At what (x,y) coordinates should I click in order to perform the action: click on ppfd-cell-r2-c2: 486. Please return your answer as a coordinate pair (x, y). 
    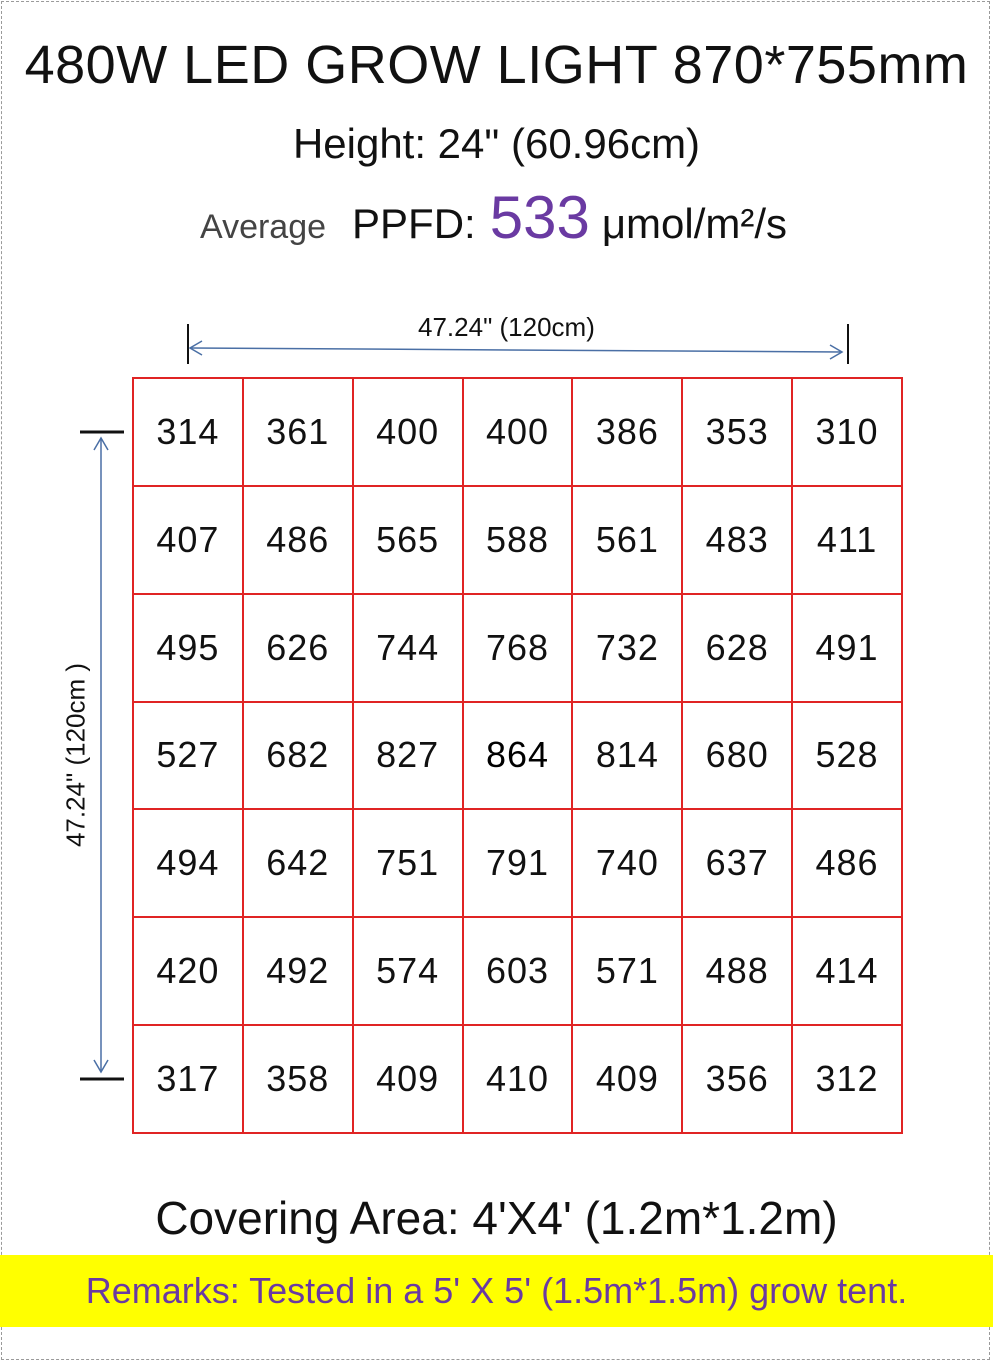
    Looking at the image, I should click on (298, 540).